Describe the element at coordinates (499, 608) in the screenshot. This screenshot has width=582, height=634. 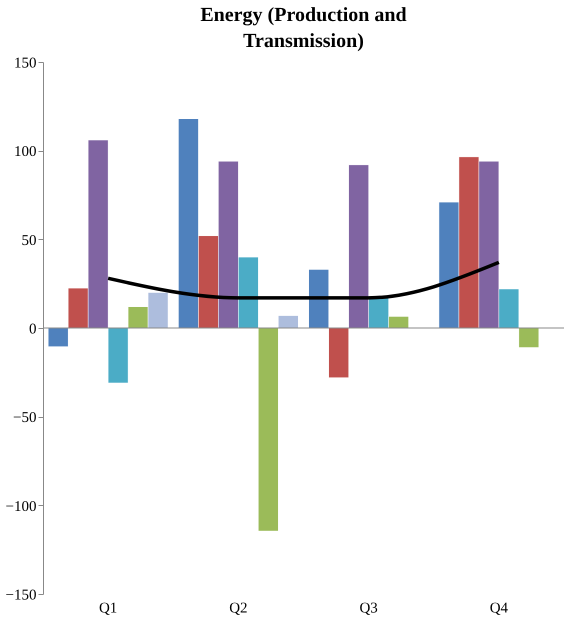
I see `x-tick-label: Q4` at that location.